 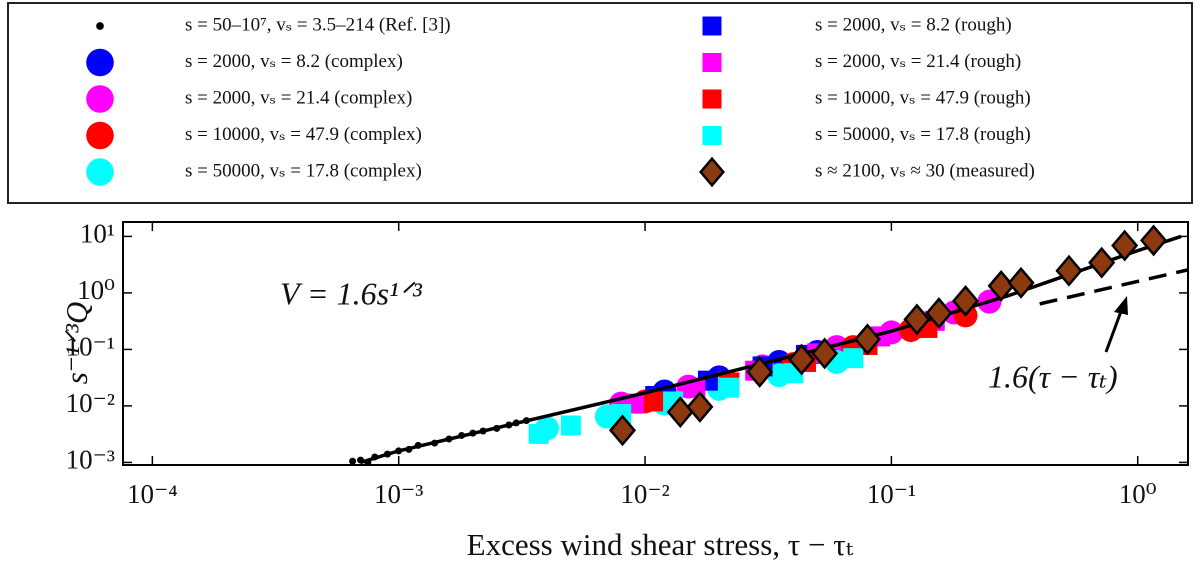 What do you see at coordinates (96, 290) in the screenshot?
I see `y-tick-label: 10⁰` at bounding box center [96, 290].